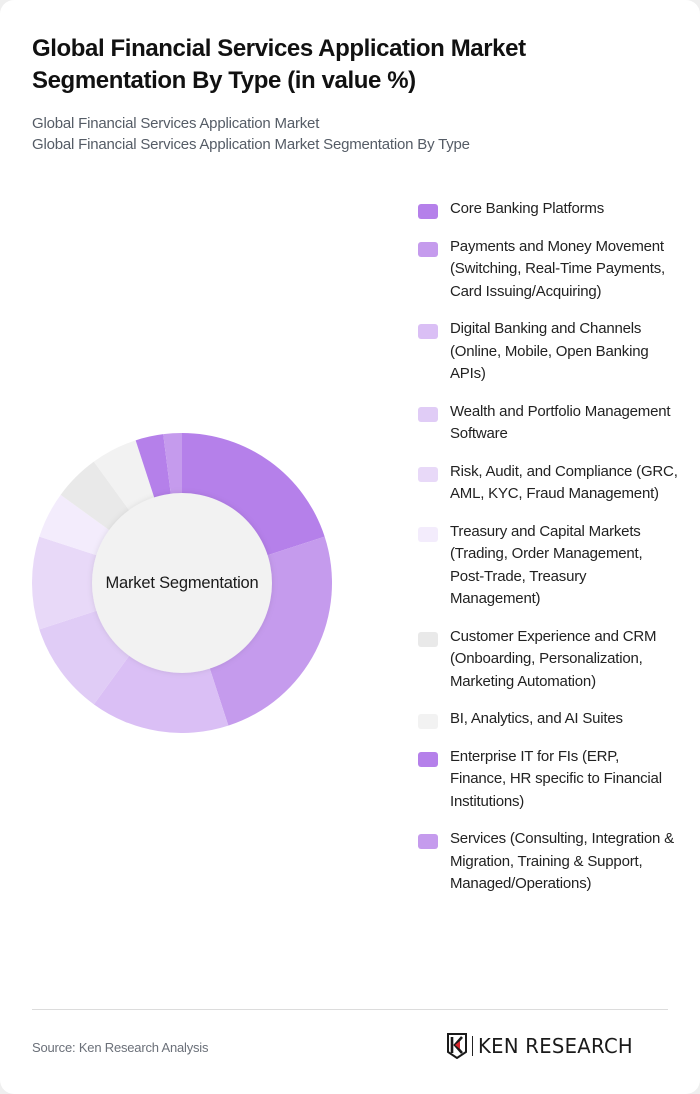  I want to click on donut-svg, so click(182, 583).